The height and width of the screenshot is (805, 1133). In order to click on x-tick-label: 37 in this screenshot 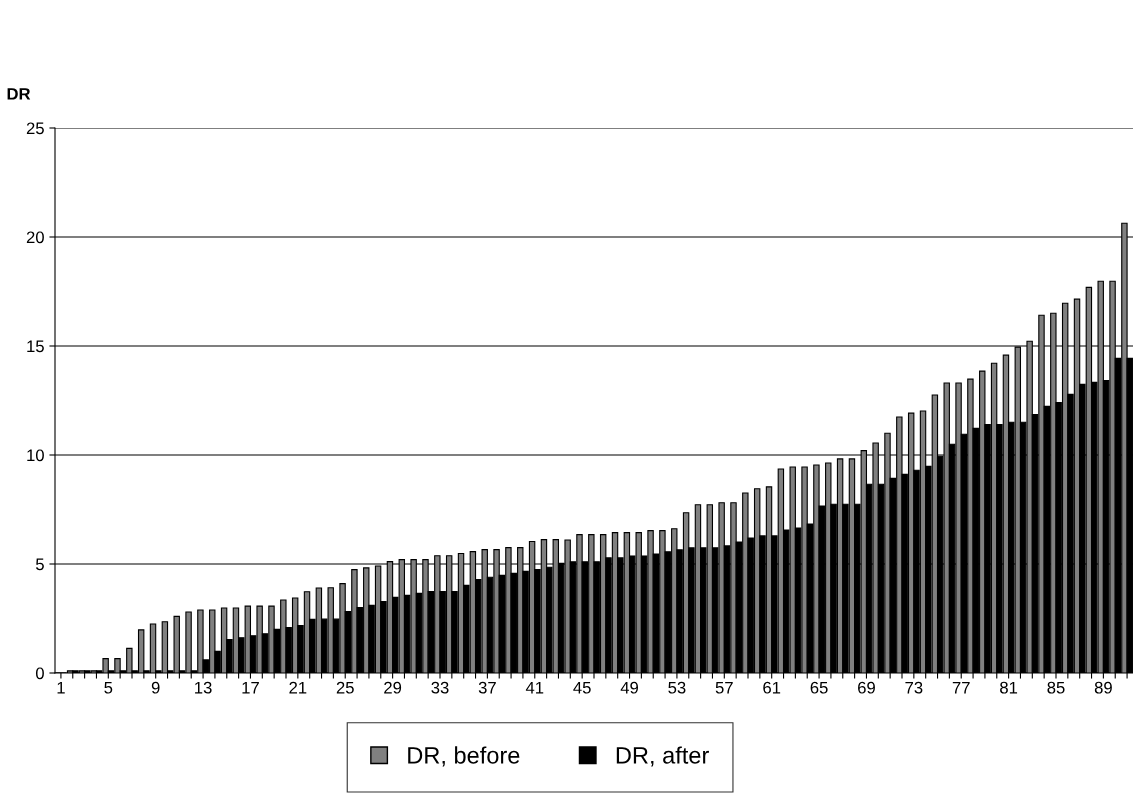, I will do `click(487, 687)`.